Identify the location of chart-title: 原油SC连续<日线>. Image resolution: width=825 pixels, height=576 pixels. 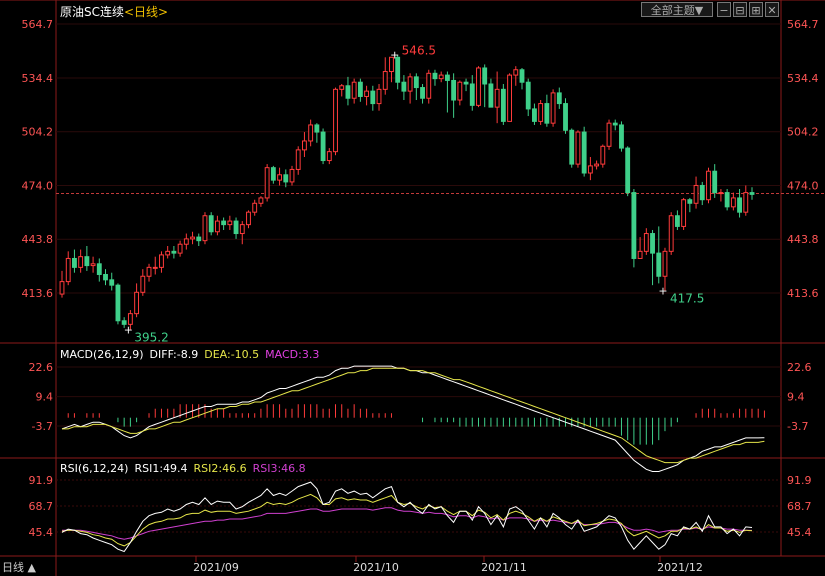
(114, 11).